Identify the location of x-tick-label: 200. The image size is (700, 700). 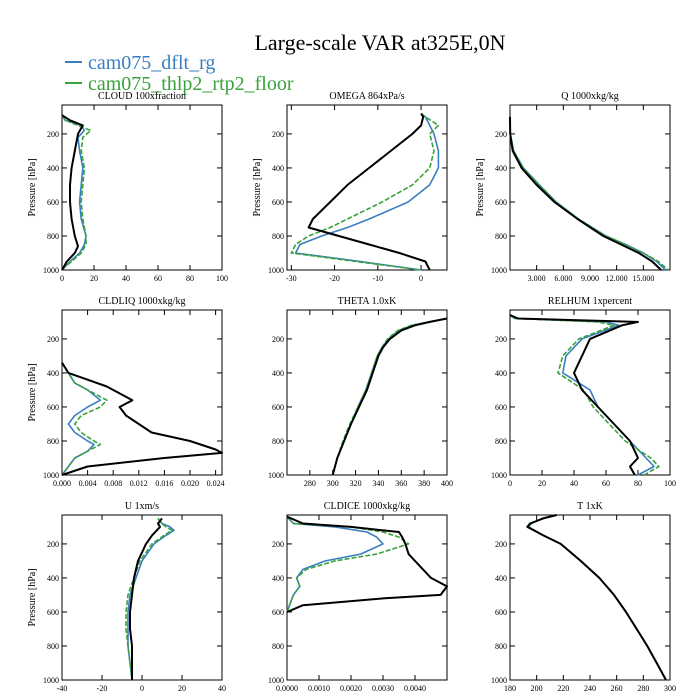
(537, 688).